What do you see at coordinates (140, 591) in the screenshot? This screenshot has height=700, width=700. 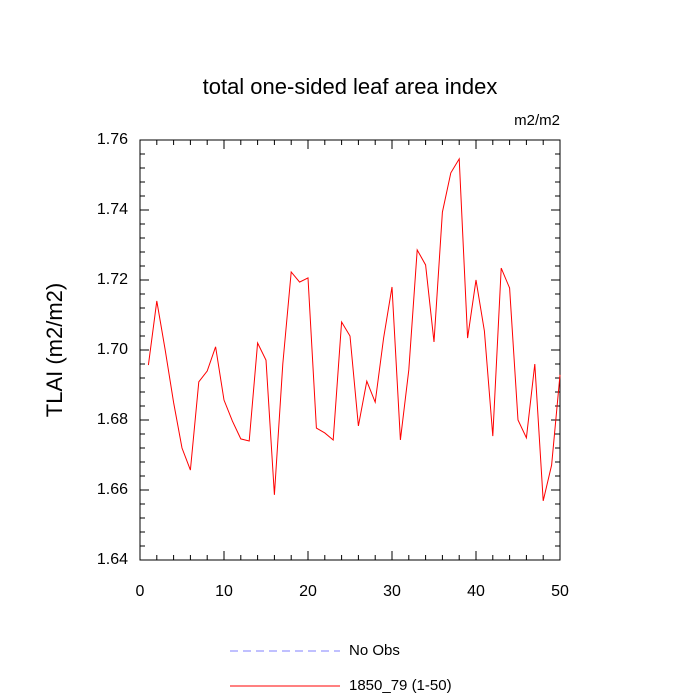 I see `x-tick-label: 0` at bounding box center [140, 591].